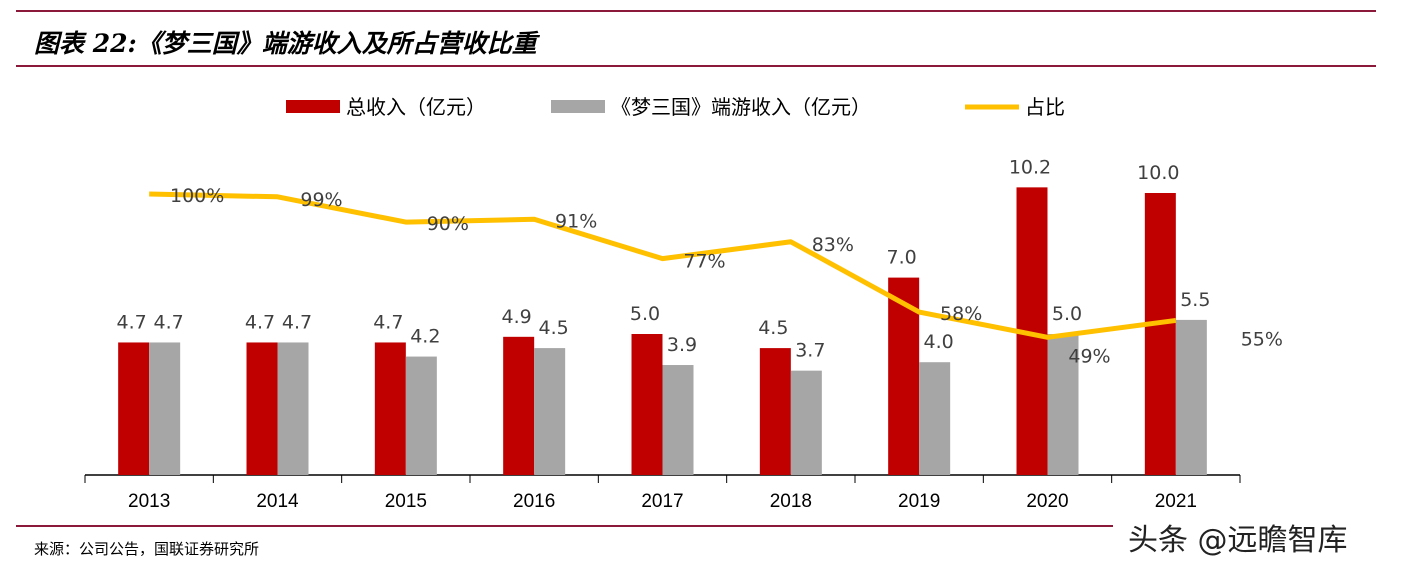  What do you see at coordinates (833, 245) in the screenshot?
I see `data-label-ratio: 83%` at bounding box center [833, 245].